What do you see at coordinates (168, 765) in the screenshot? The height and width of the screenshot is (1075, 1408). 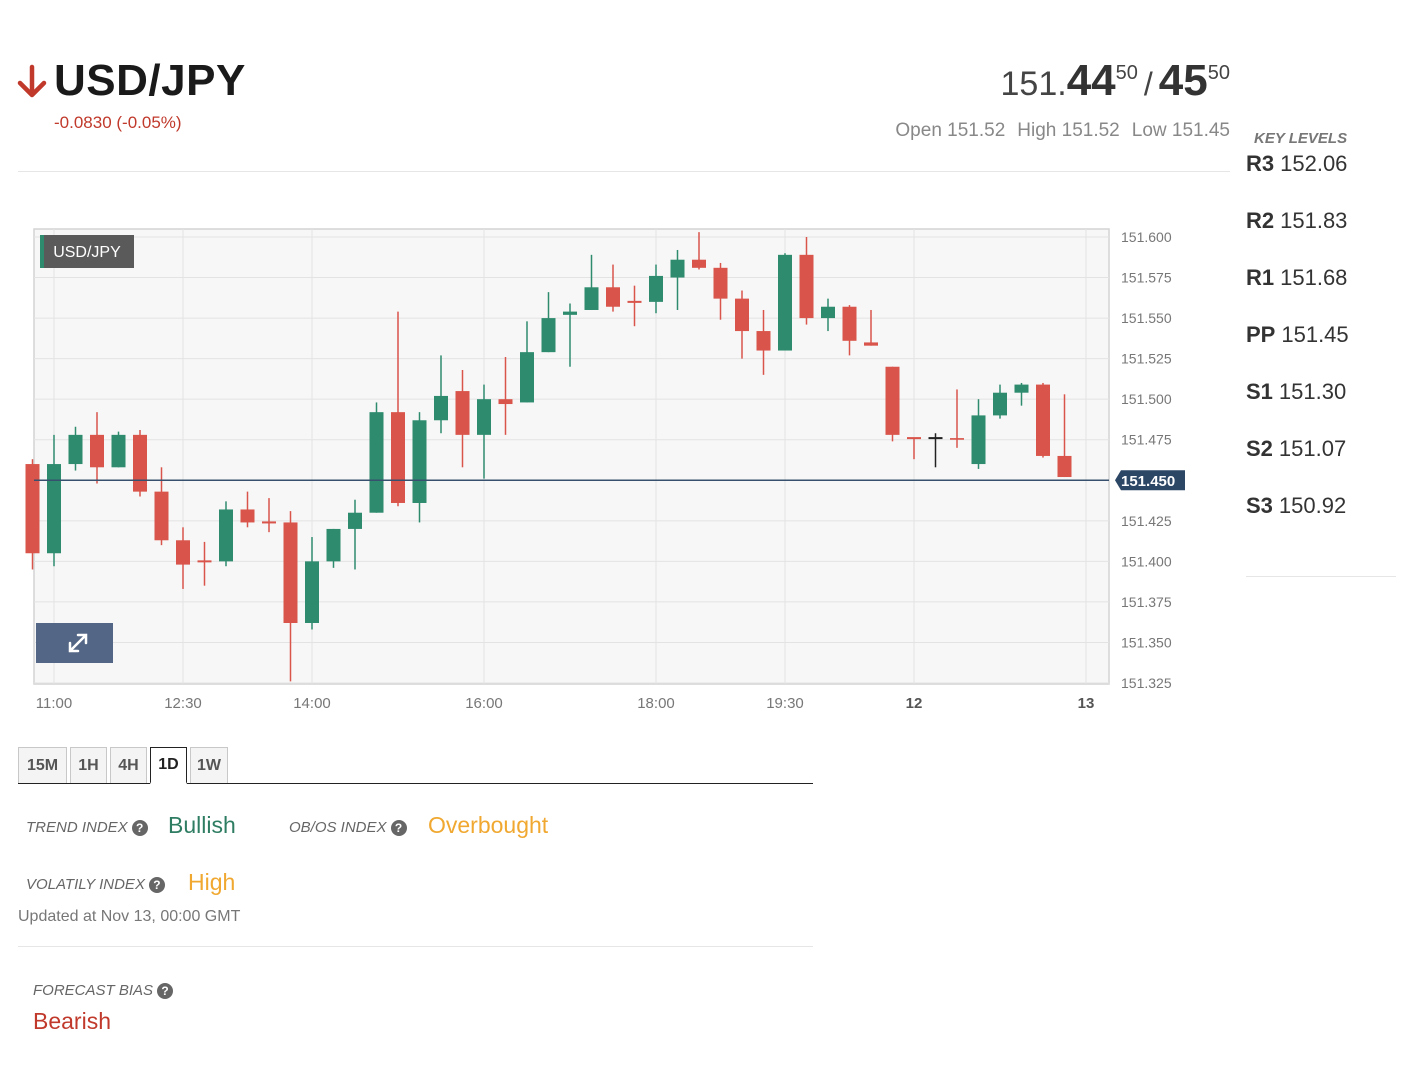 I see `tab-1d: 1D` at bounding box center [168, 765].